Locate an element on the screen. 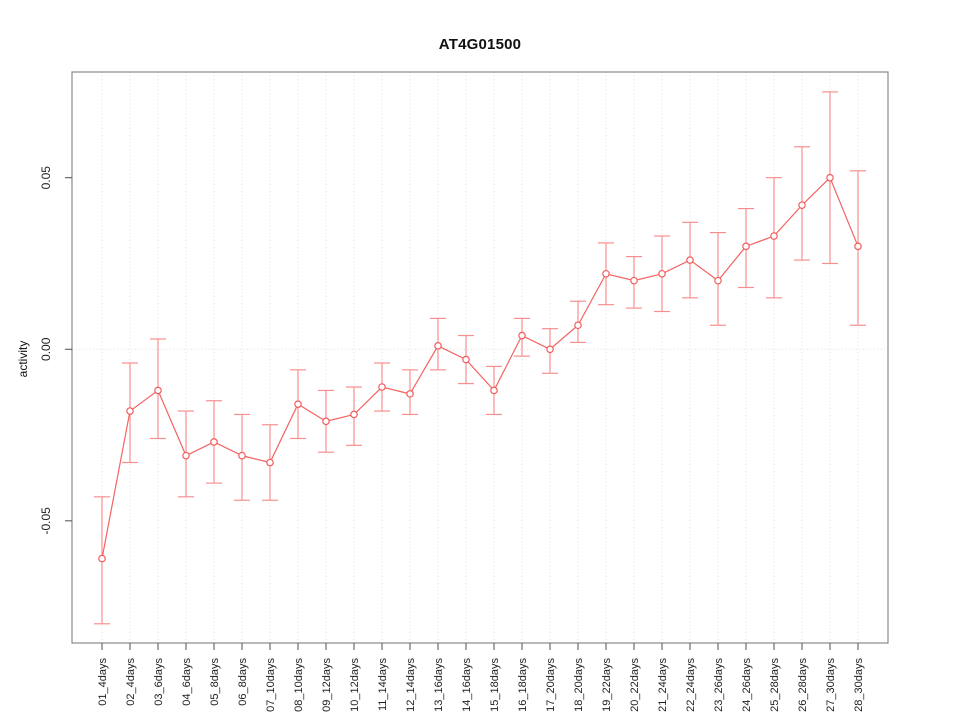 The height and width of the screenshot is (720, 960). x-tick-label: 12_14days is located at coordinates (411, 685).